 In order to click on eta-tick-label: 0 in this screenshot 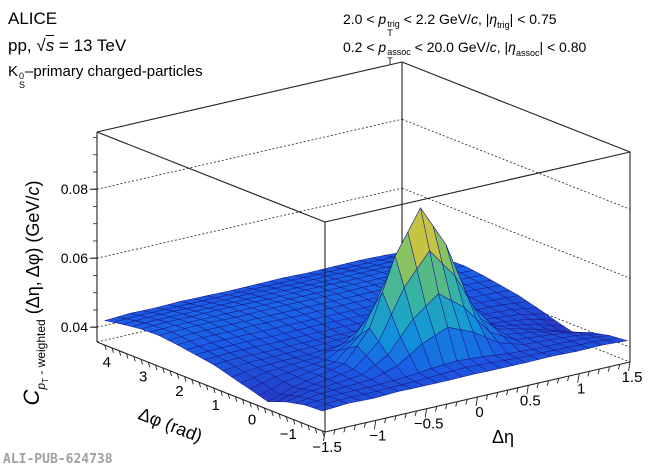, I will do `click(479, 412)`.